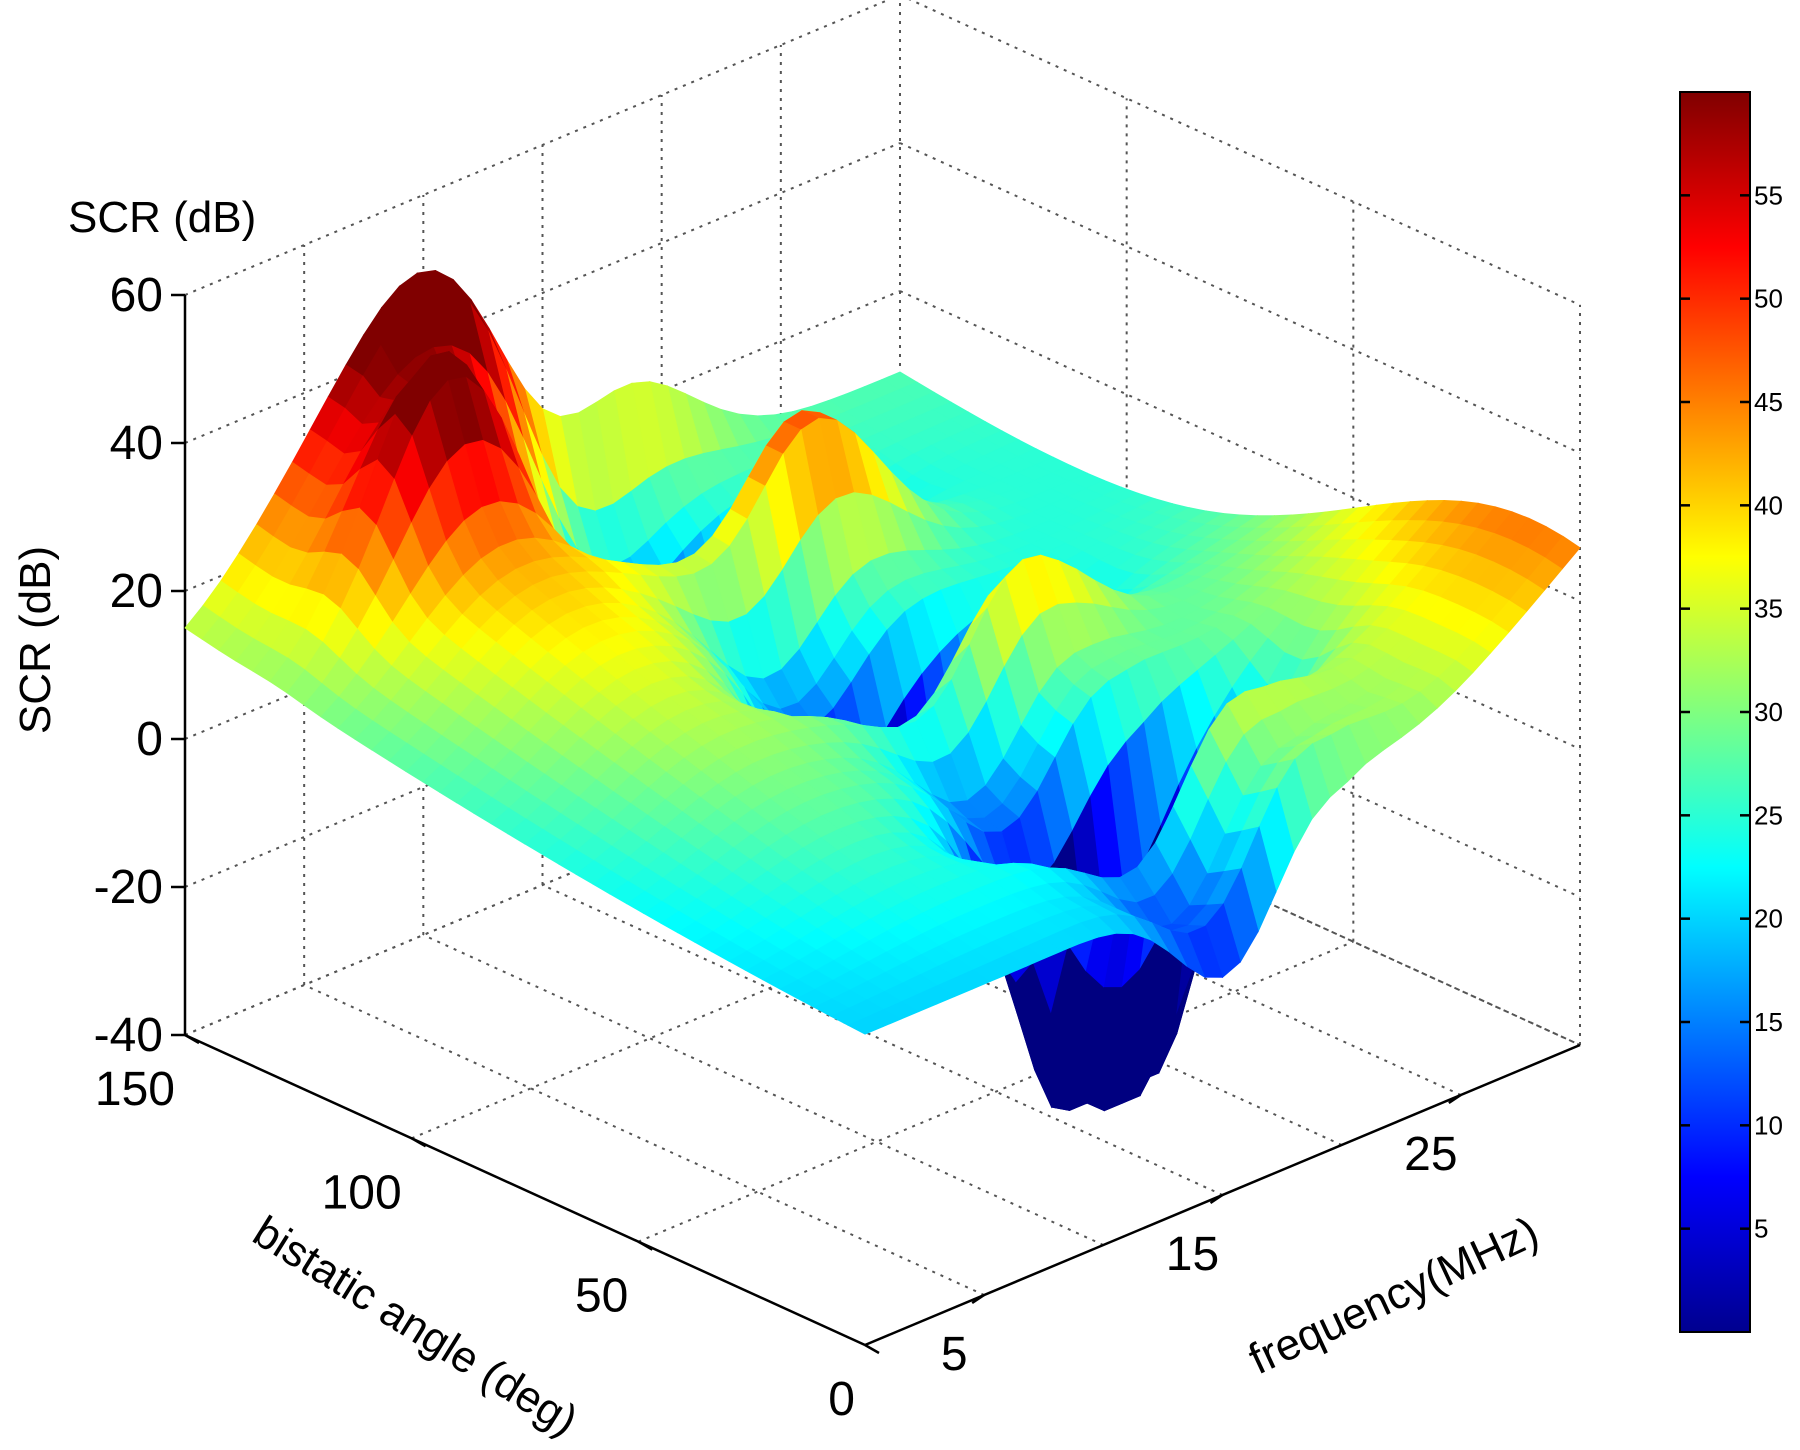 Image resolution: width=1800 pixels, height=1450 pixels. I want to click on colorbar-tick-label: 30, so click(1768, 712).